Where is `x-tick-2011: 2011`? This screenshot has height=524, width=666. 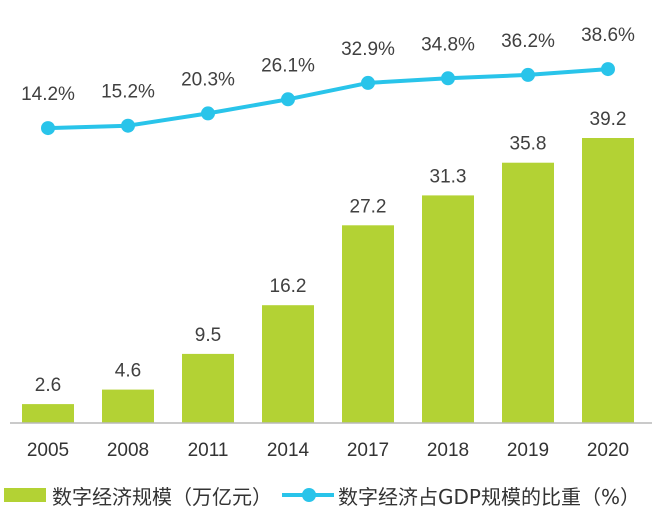 x-tick-2011: 2011 is located at coordinates (208, 450).